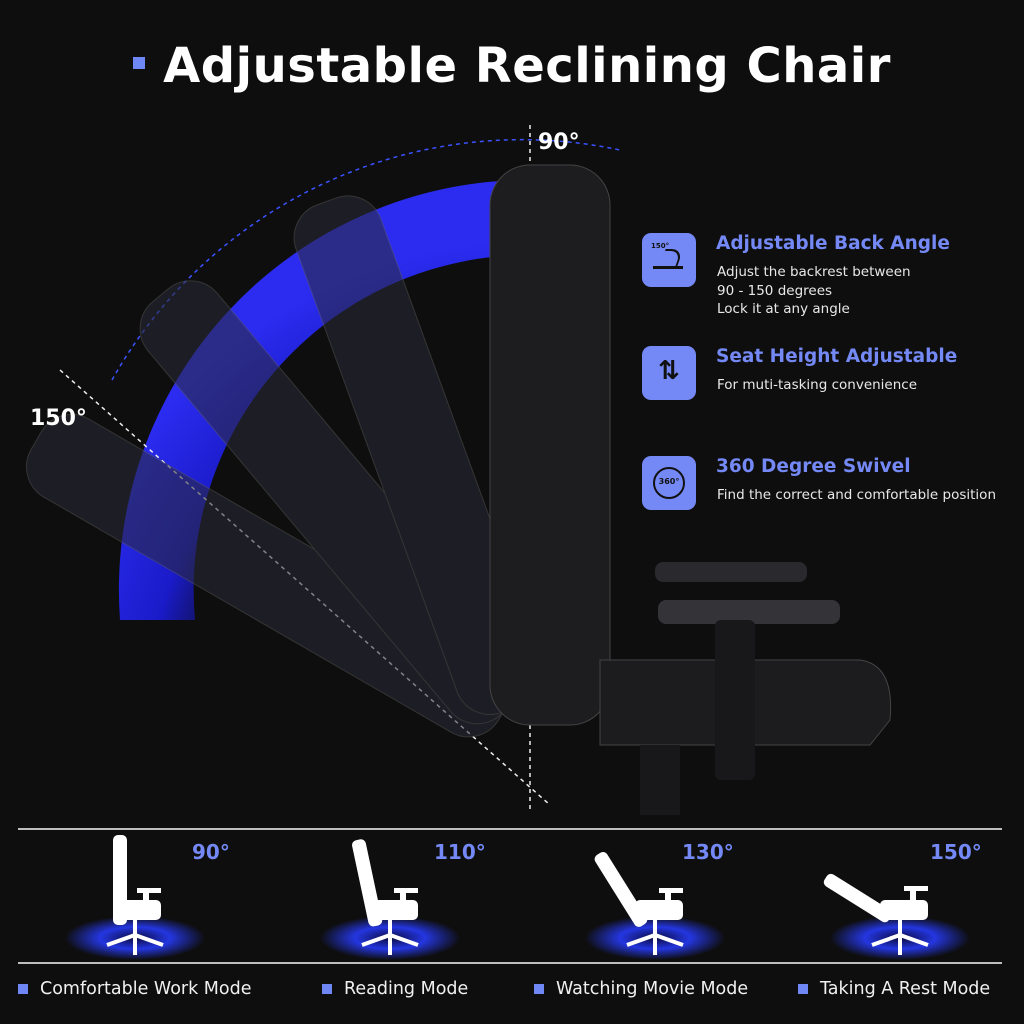  What do you see at coordinates (527, 66) in the screenshot?
I see `title-text: Adjustable Reclining Chair` at bounding box center [527, 66].